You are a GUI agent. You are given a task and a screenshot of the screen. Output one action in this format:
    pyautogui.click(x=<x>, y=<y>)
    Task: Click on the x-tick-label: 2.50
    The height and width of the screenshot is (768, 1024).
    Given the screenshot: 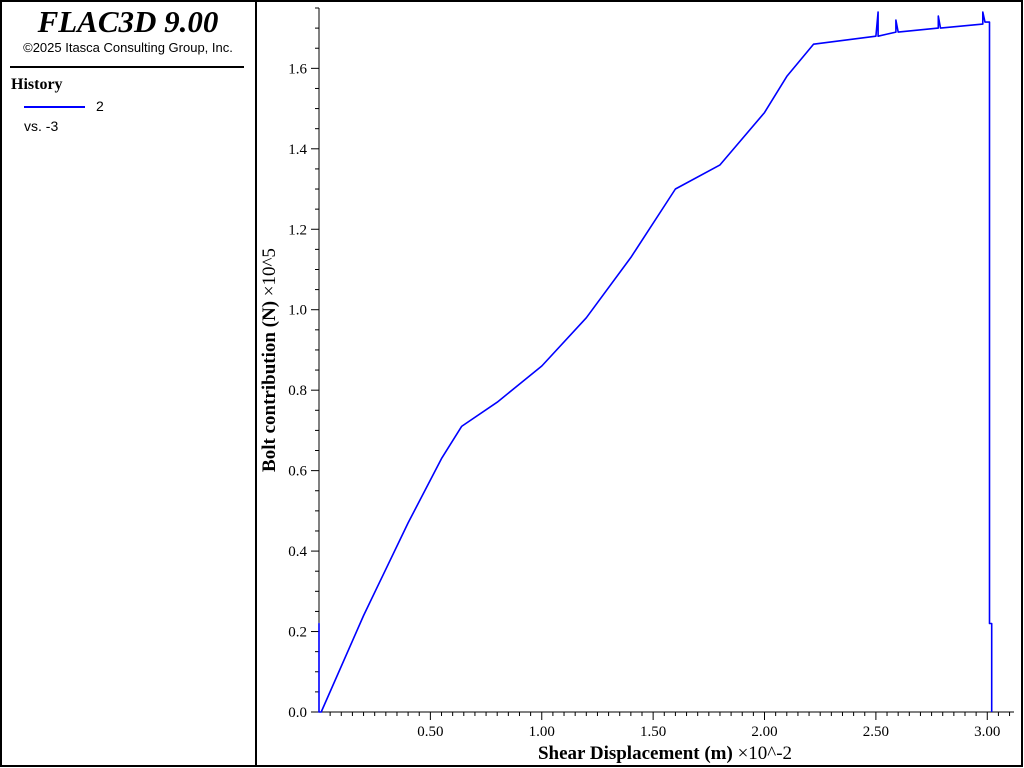 What is the action you would take?
    pyautogui.click(x=876, y=732)
    